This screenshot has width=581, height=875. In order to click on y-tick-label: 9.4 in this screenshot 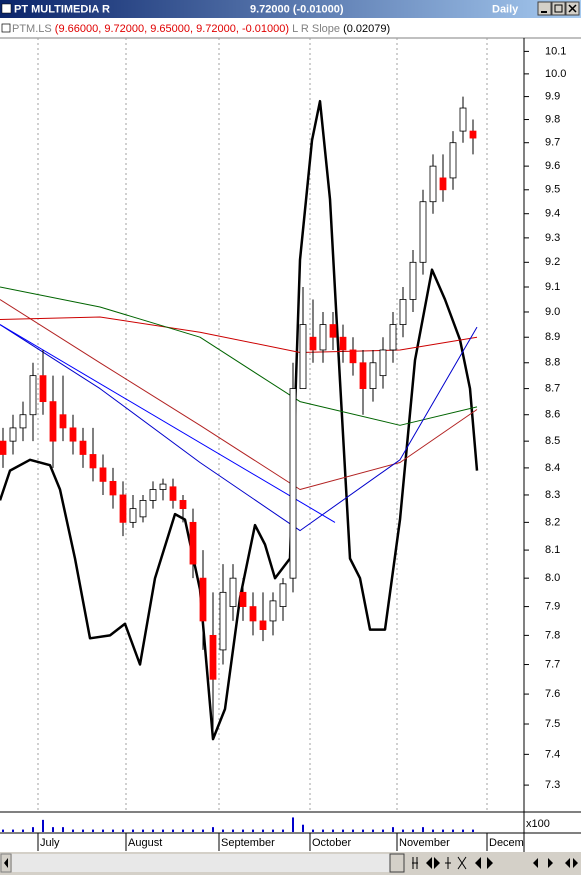, I will do `click(552, 214)`.